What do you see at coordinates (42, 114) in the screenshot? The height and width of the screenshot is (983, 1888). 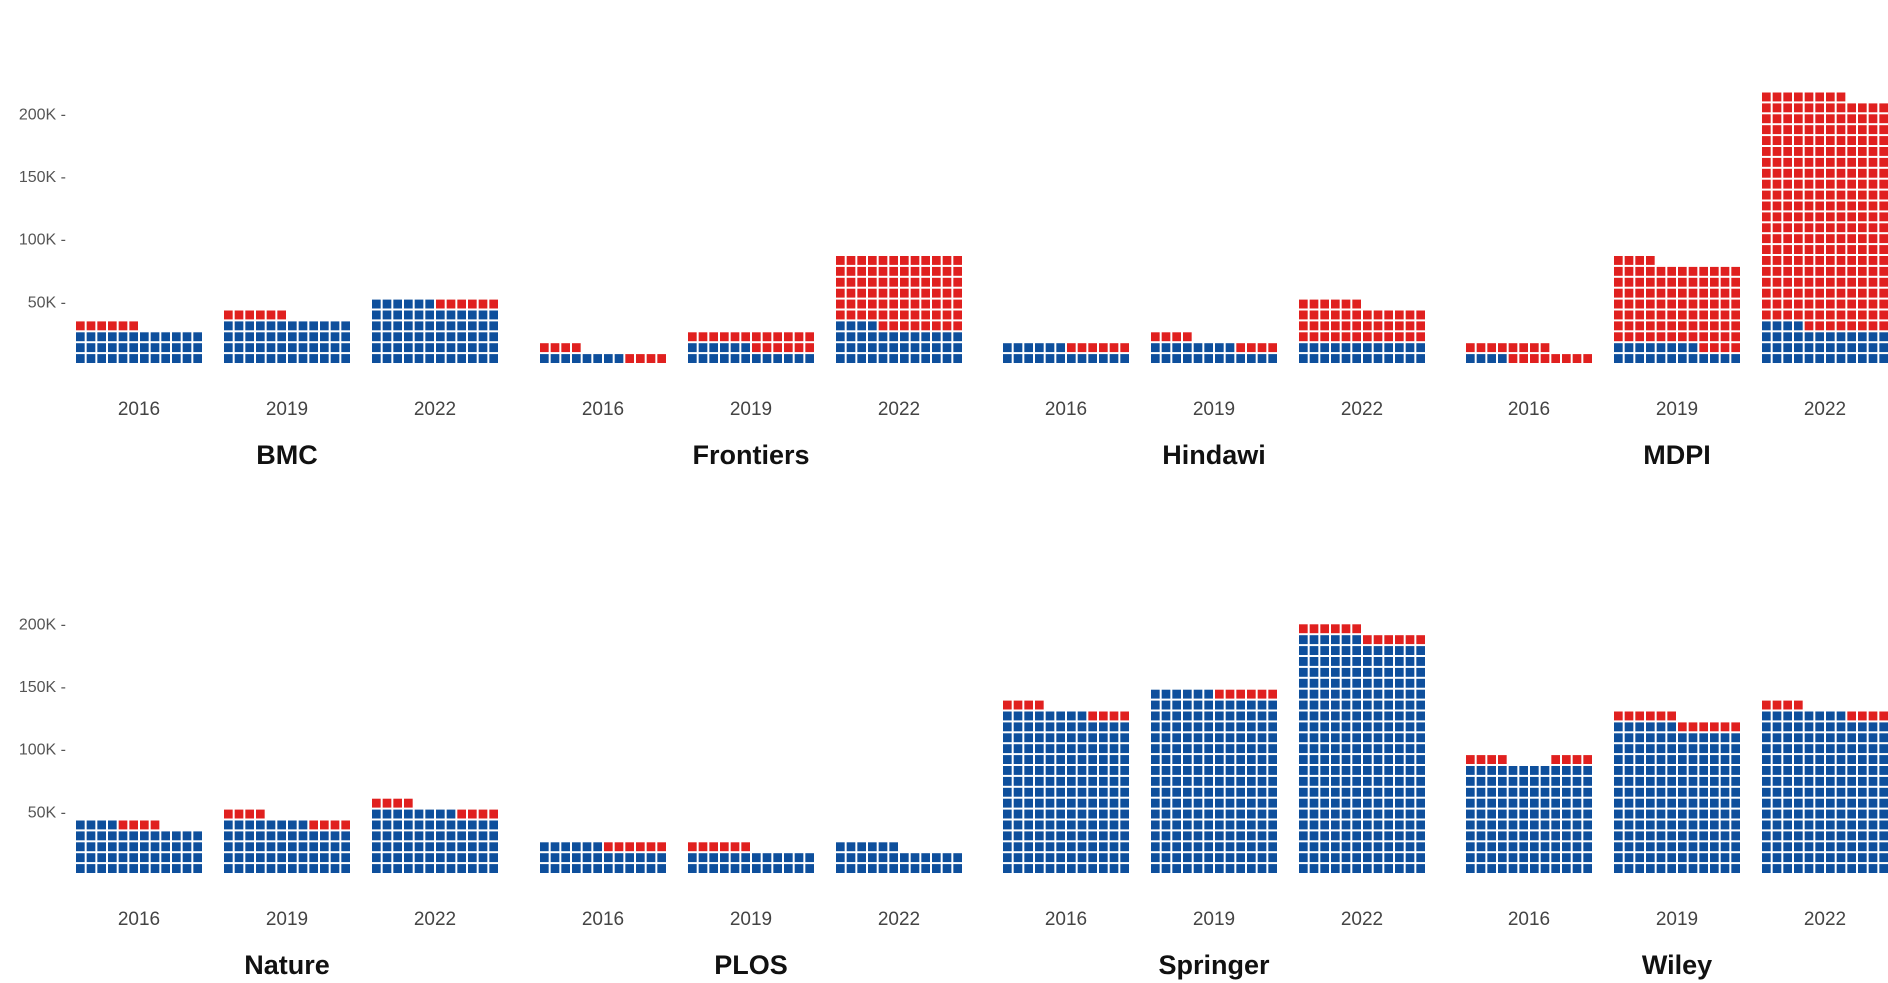 I see `y-tick-label: 200K -` at bounding box center [42, 114].